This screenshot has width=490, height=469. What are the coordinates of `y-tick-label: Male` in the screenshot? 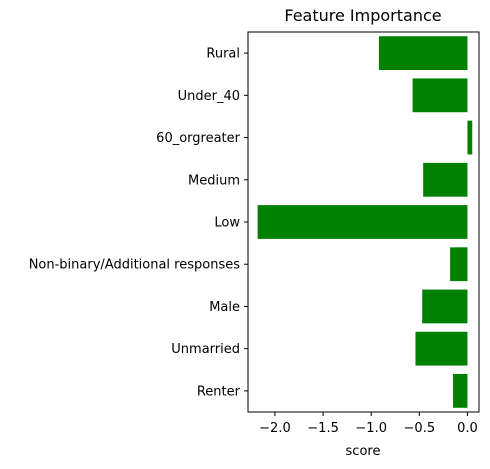 It's located at (224, 307).